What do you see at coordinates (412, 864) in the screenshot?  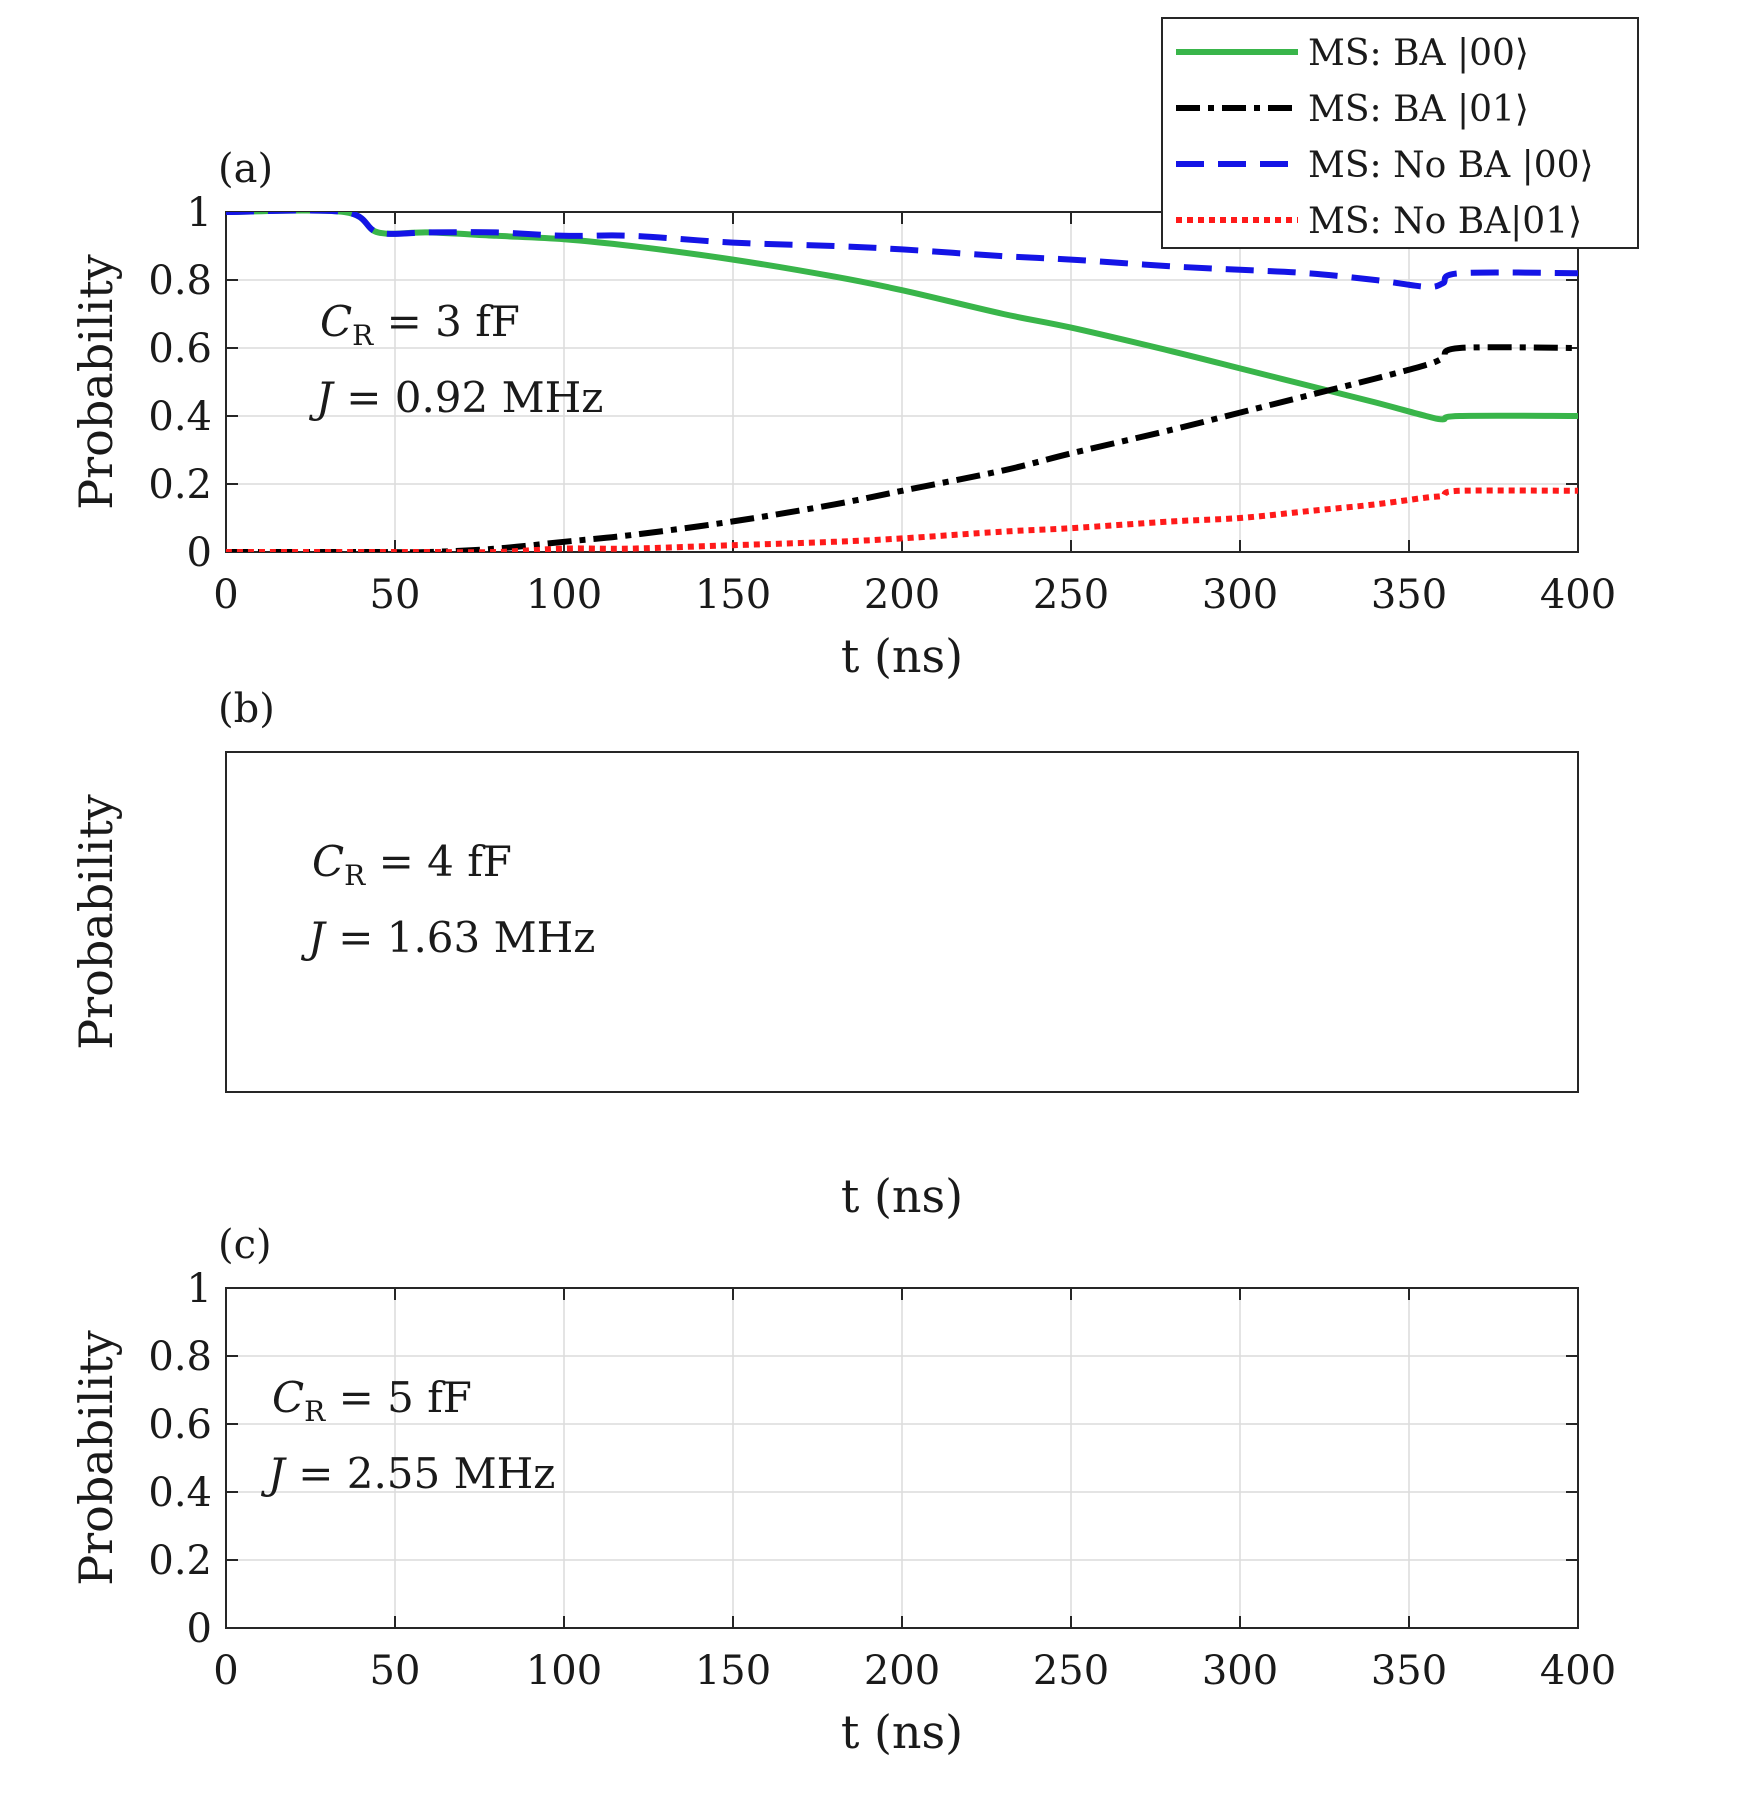 I see `annotation-cr: CR = 4 fF` at bounding box center [412, 864].